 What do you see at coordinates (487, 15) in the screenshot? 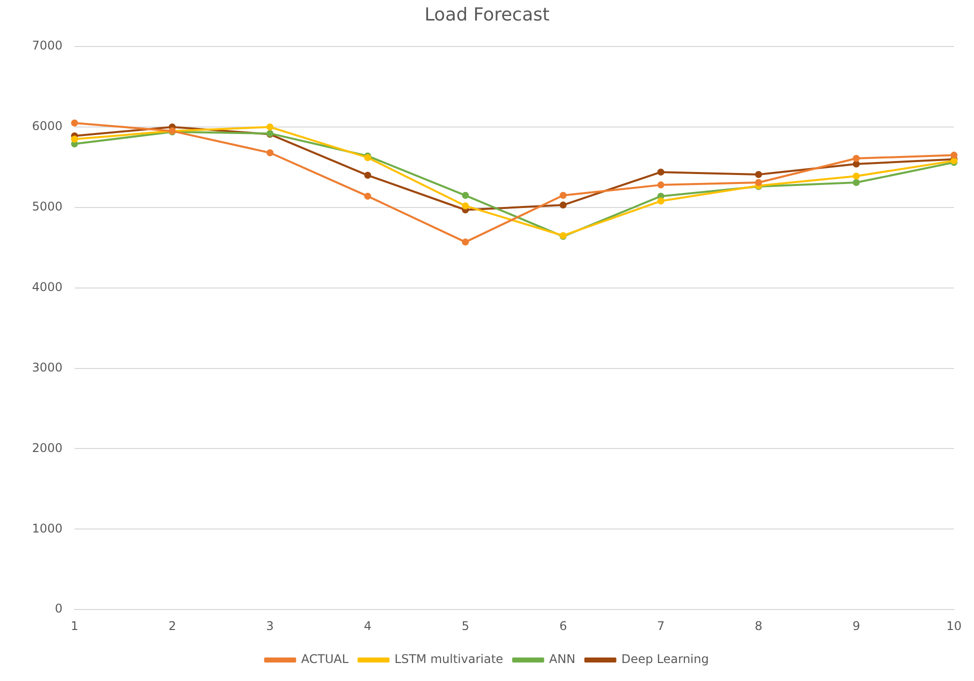
I see `chart-title: Load Forecast` at bounding box center [487, 15].